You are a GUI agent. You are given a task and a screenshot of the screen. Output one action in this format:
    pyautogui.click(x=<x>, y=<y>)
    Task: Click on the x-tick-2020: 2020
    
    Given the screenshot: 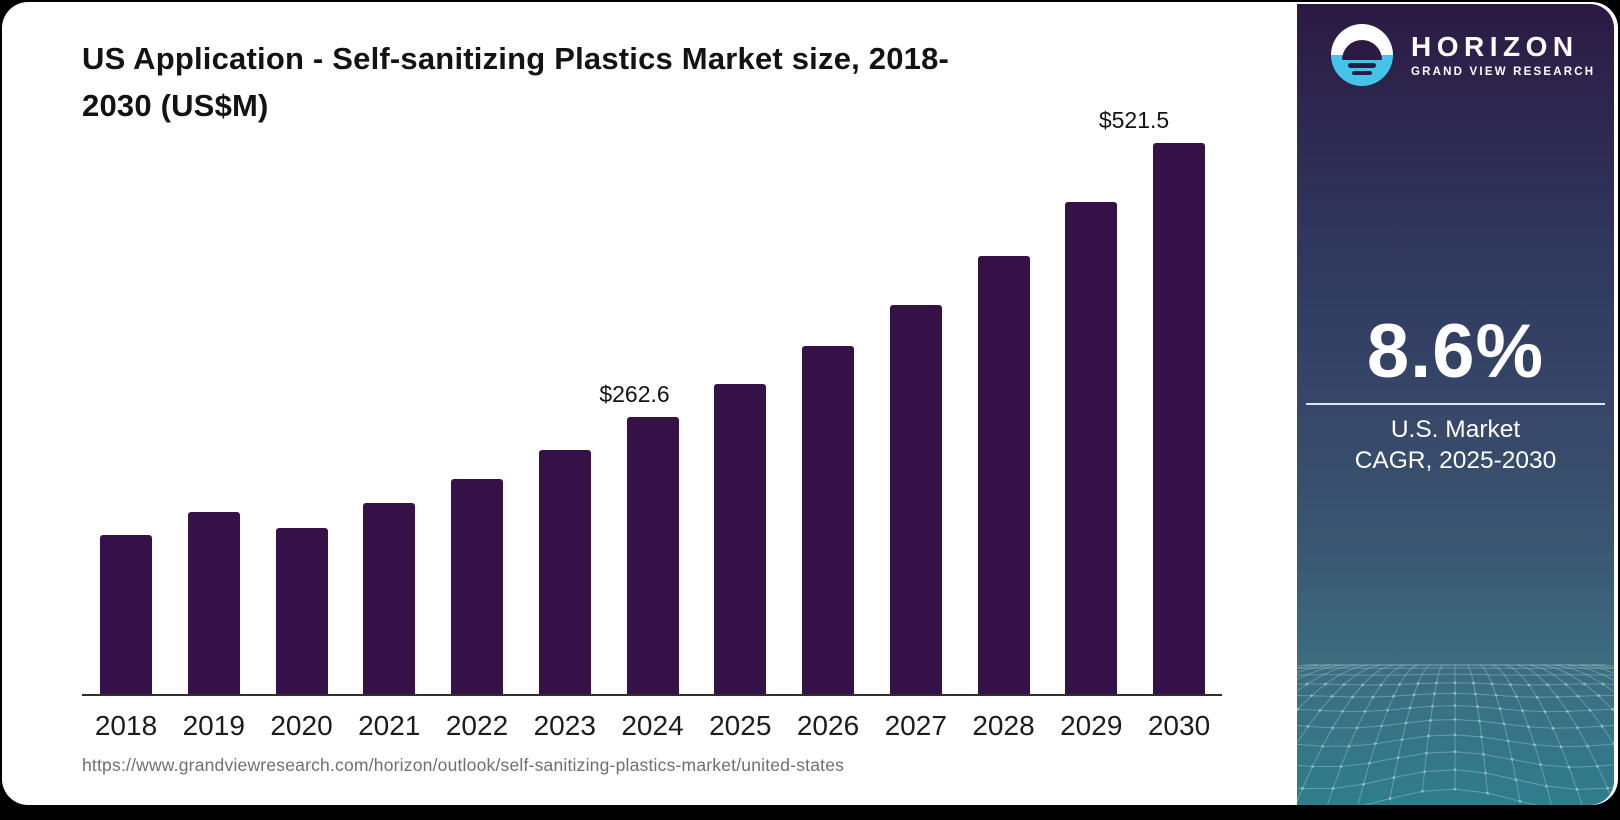 What is the action you would take?
    pyautogui.click(x=301, y=726)
    